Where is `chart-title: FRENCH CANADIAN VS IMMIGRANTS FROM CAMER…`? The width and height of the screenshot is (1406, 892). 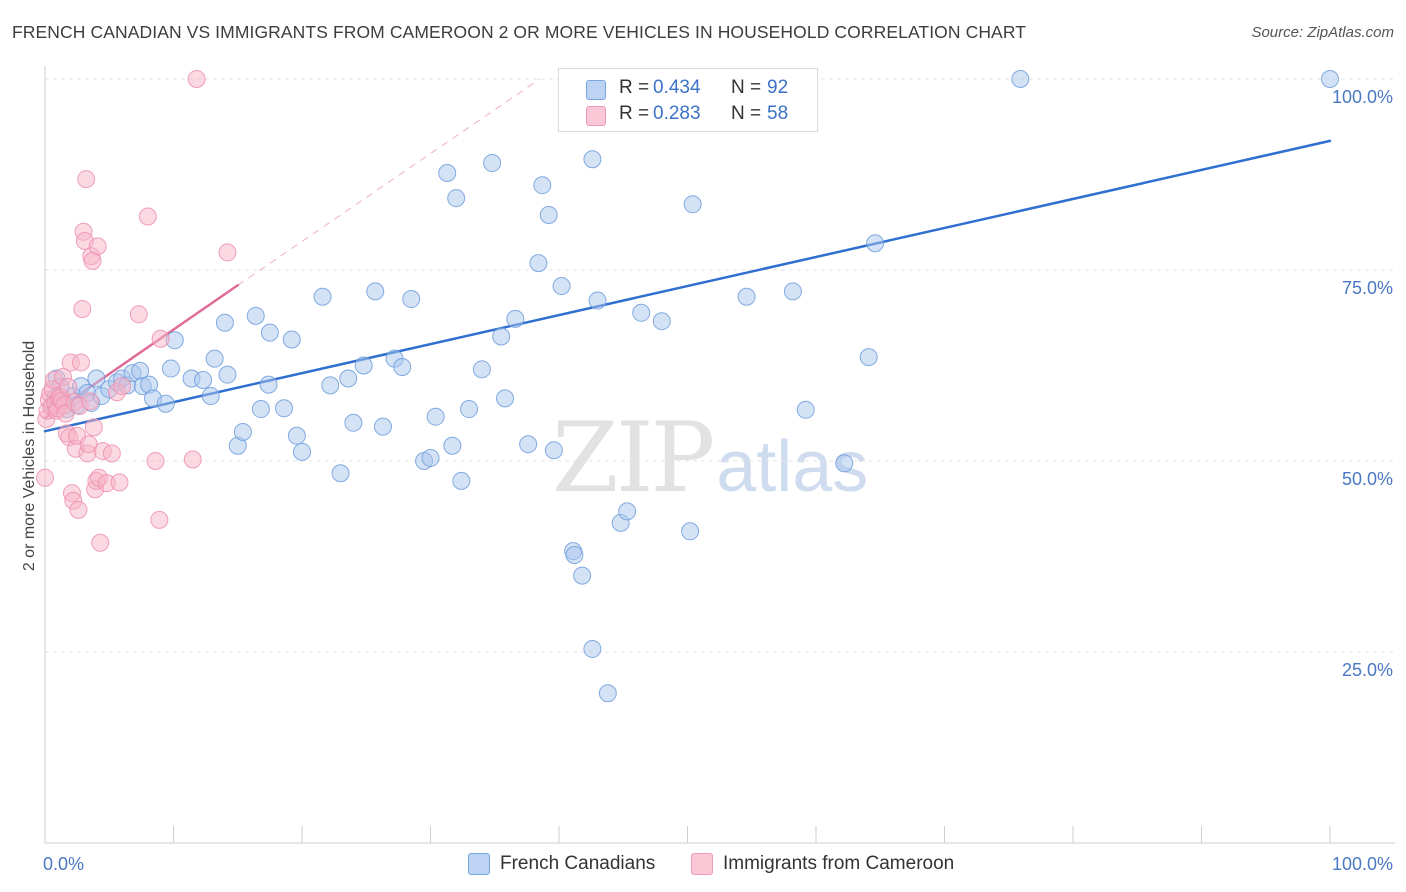
chart-title: FRENCH CANADIAN VS IMMIGRANTS FROM CAMER… is located at coordinates (519, 32).